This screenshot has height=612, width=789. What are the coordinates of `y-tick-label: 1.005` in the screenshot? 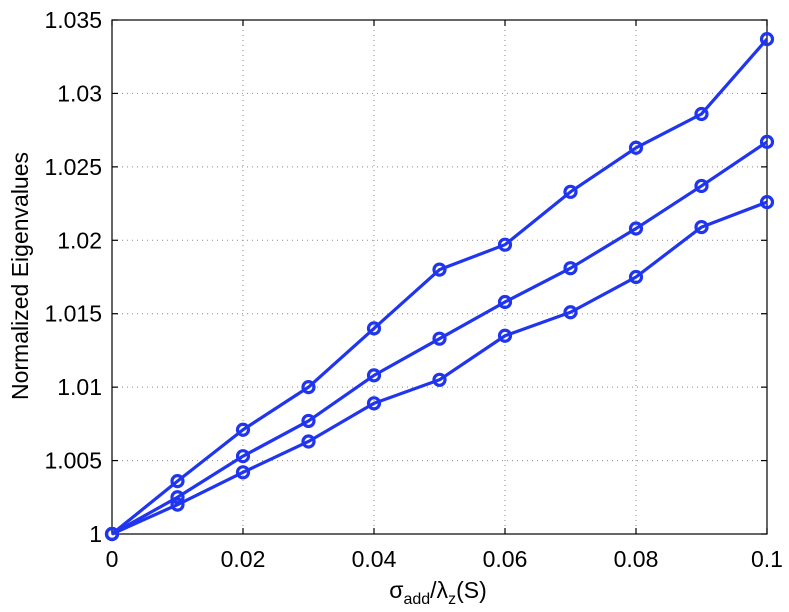 It's located at (73, 461).